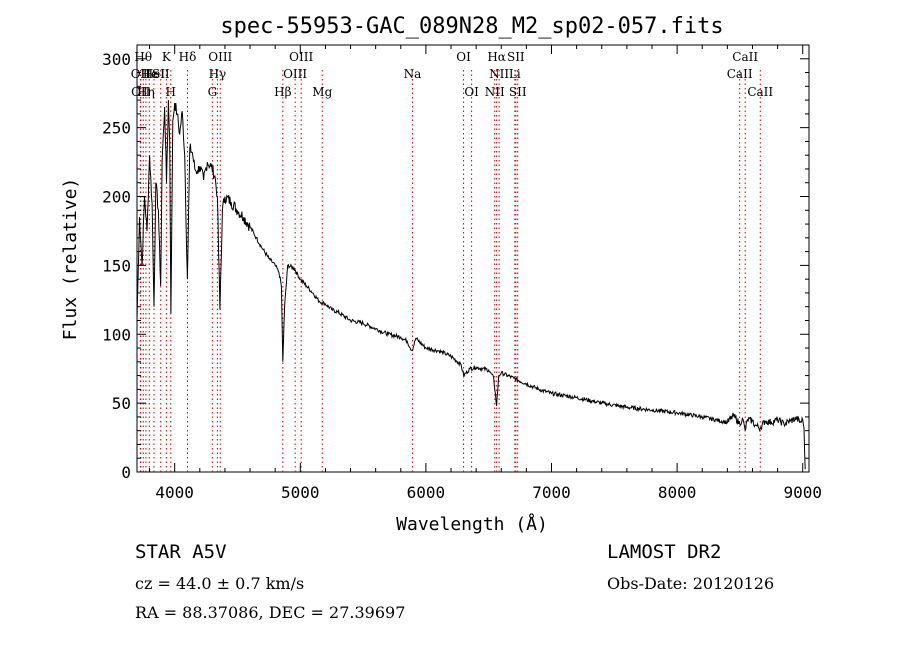  Describe the element at coordinates (213, 92) in the screenshot. I see `spectral-line-label: G` at that location.